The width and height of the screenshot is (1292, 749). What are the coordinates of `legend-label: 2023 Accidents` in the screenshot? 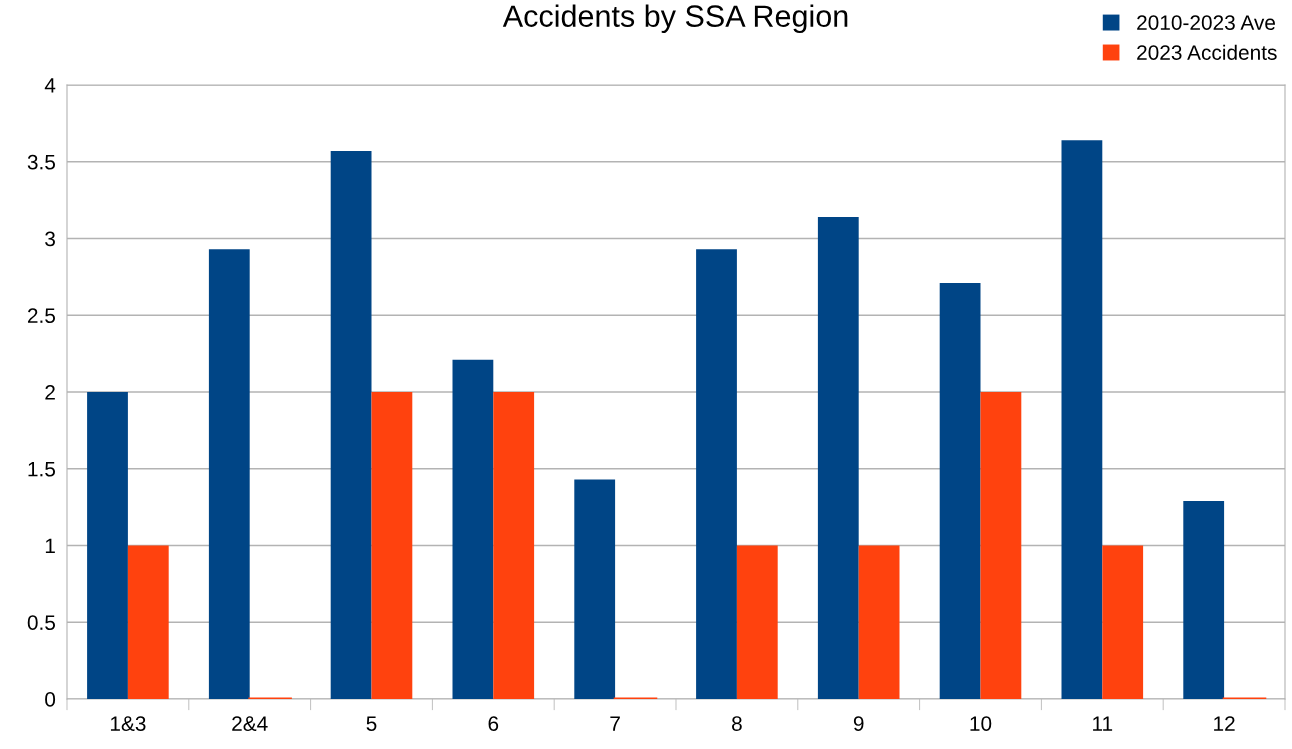 It's located at (1207, 52).